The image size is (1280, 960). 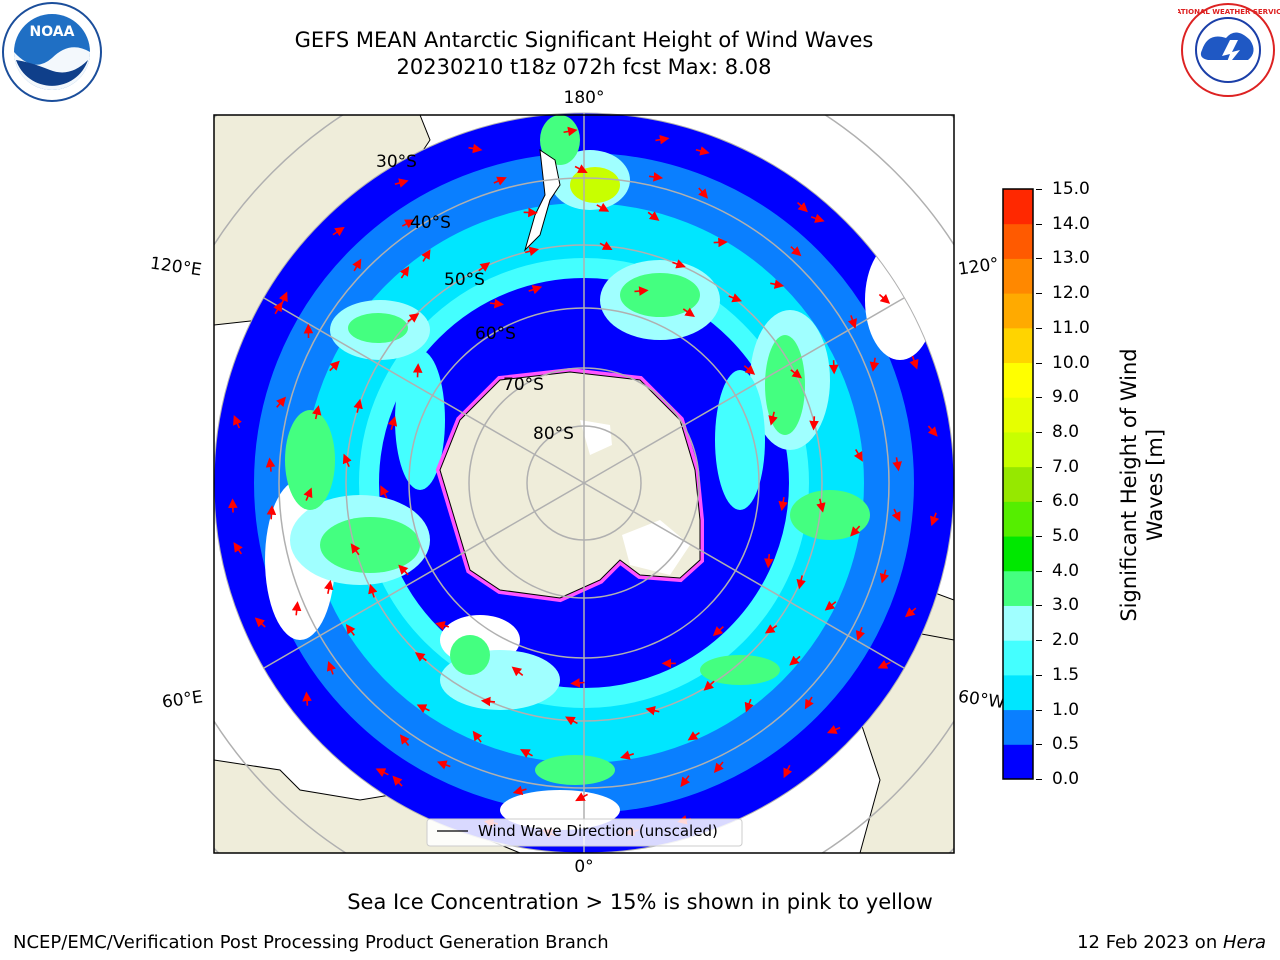 I want to click on nws-logo: NATIONAL WEATHER SERVICE, so click(x=1229, y=50).